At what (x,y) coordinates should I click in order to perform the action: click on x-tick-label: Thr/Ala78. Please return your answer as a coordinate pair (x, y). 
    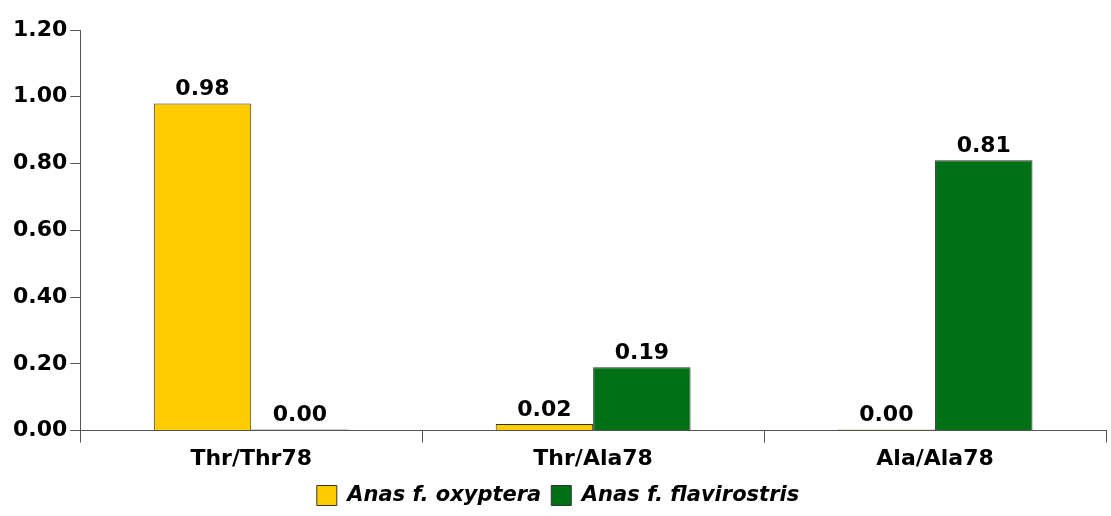
    Looking at the image, I should click on (593, 457).